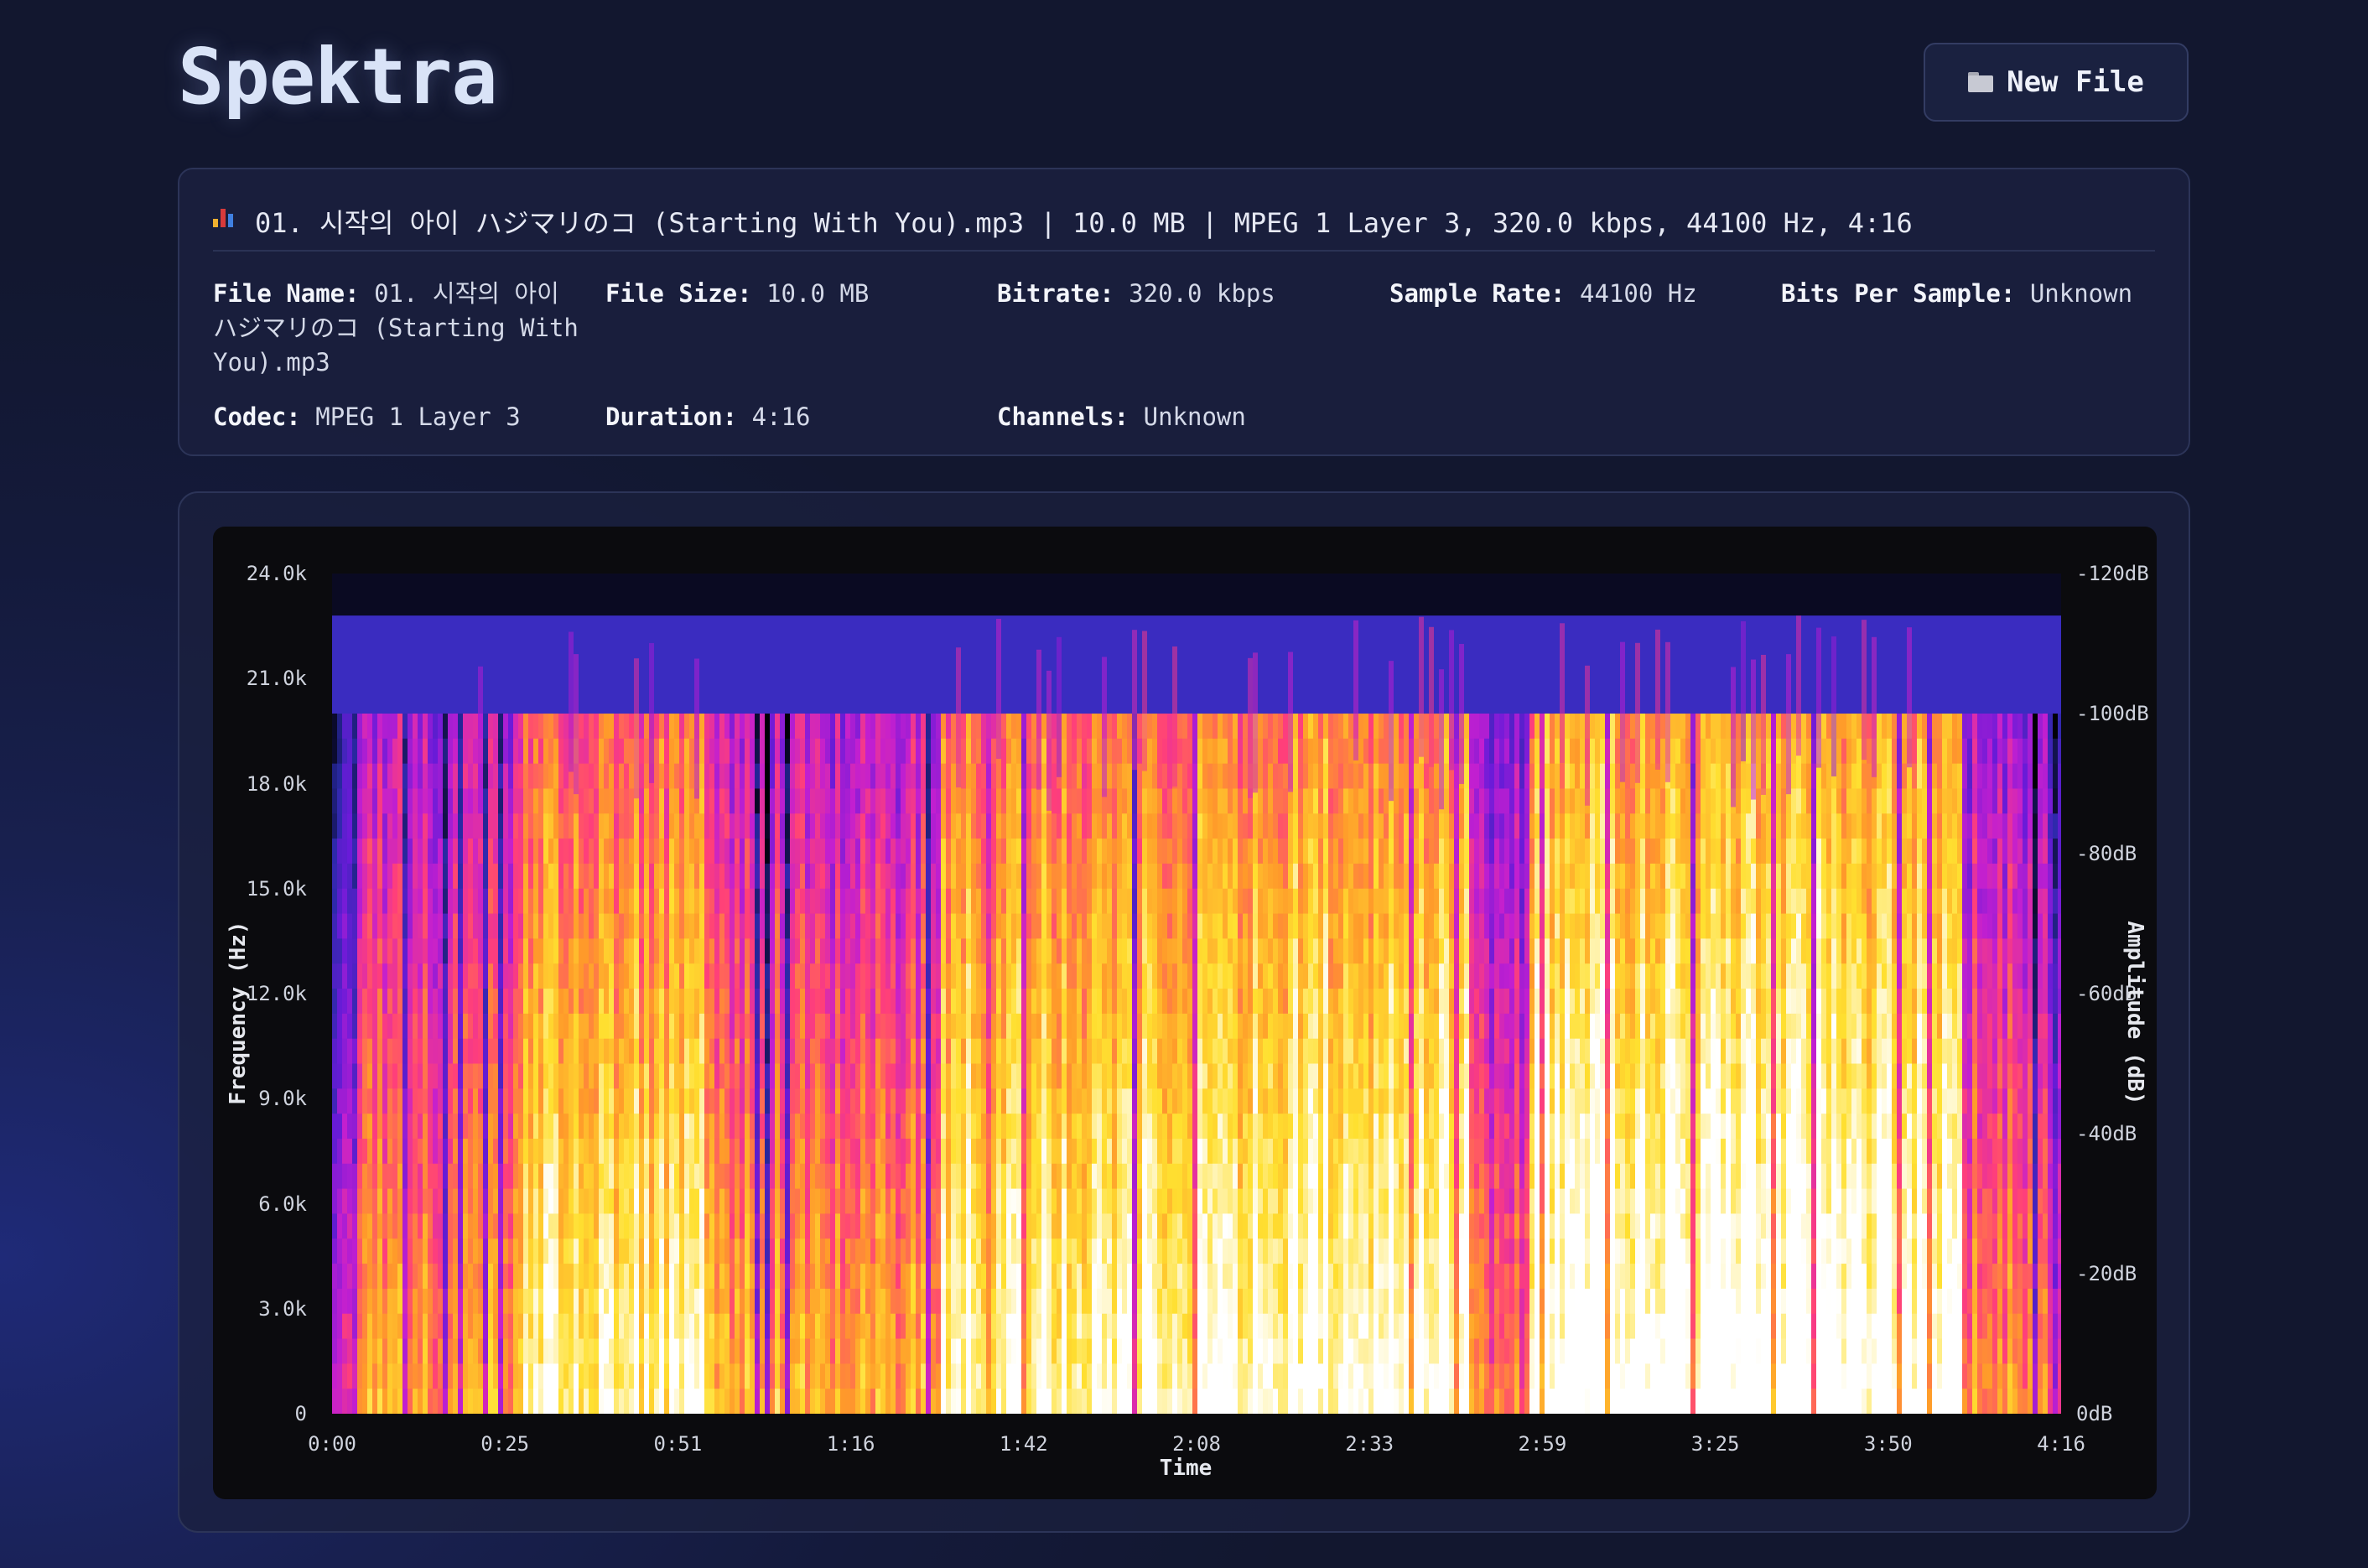 The width and height of the screenshot is (2368, 1568). I want to click on y-axis-label: Frequency (Hz), so click(238, 1013).